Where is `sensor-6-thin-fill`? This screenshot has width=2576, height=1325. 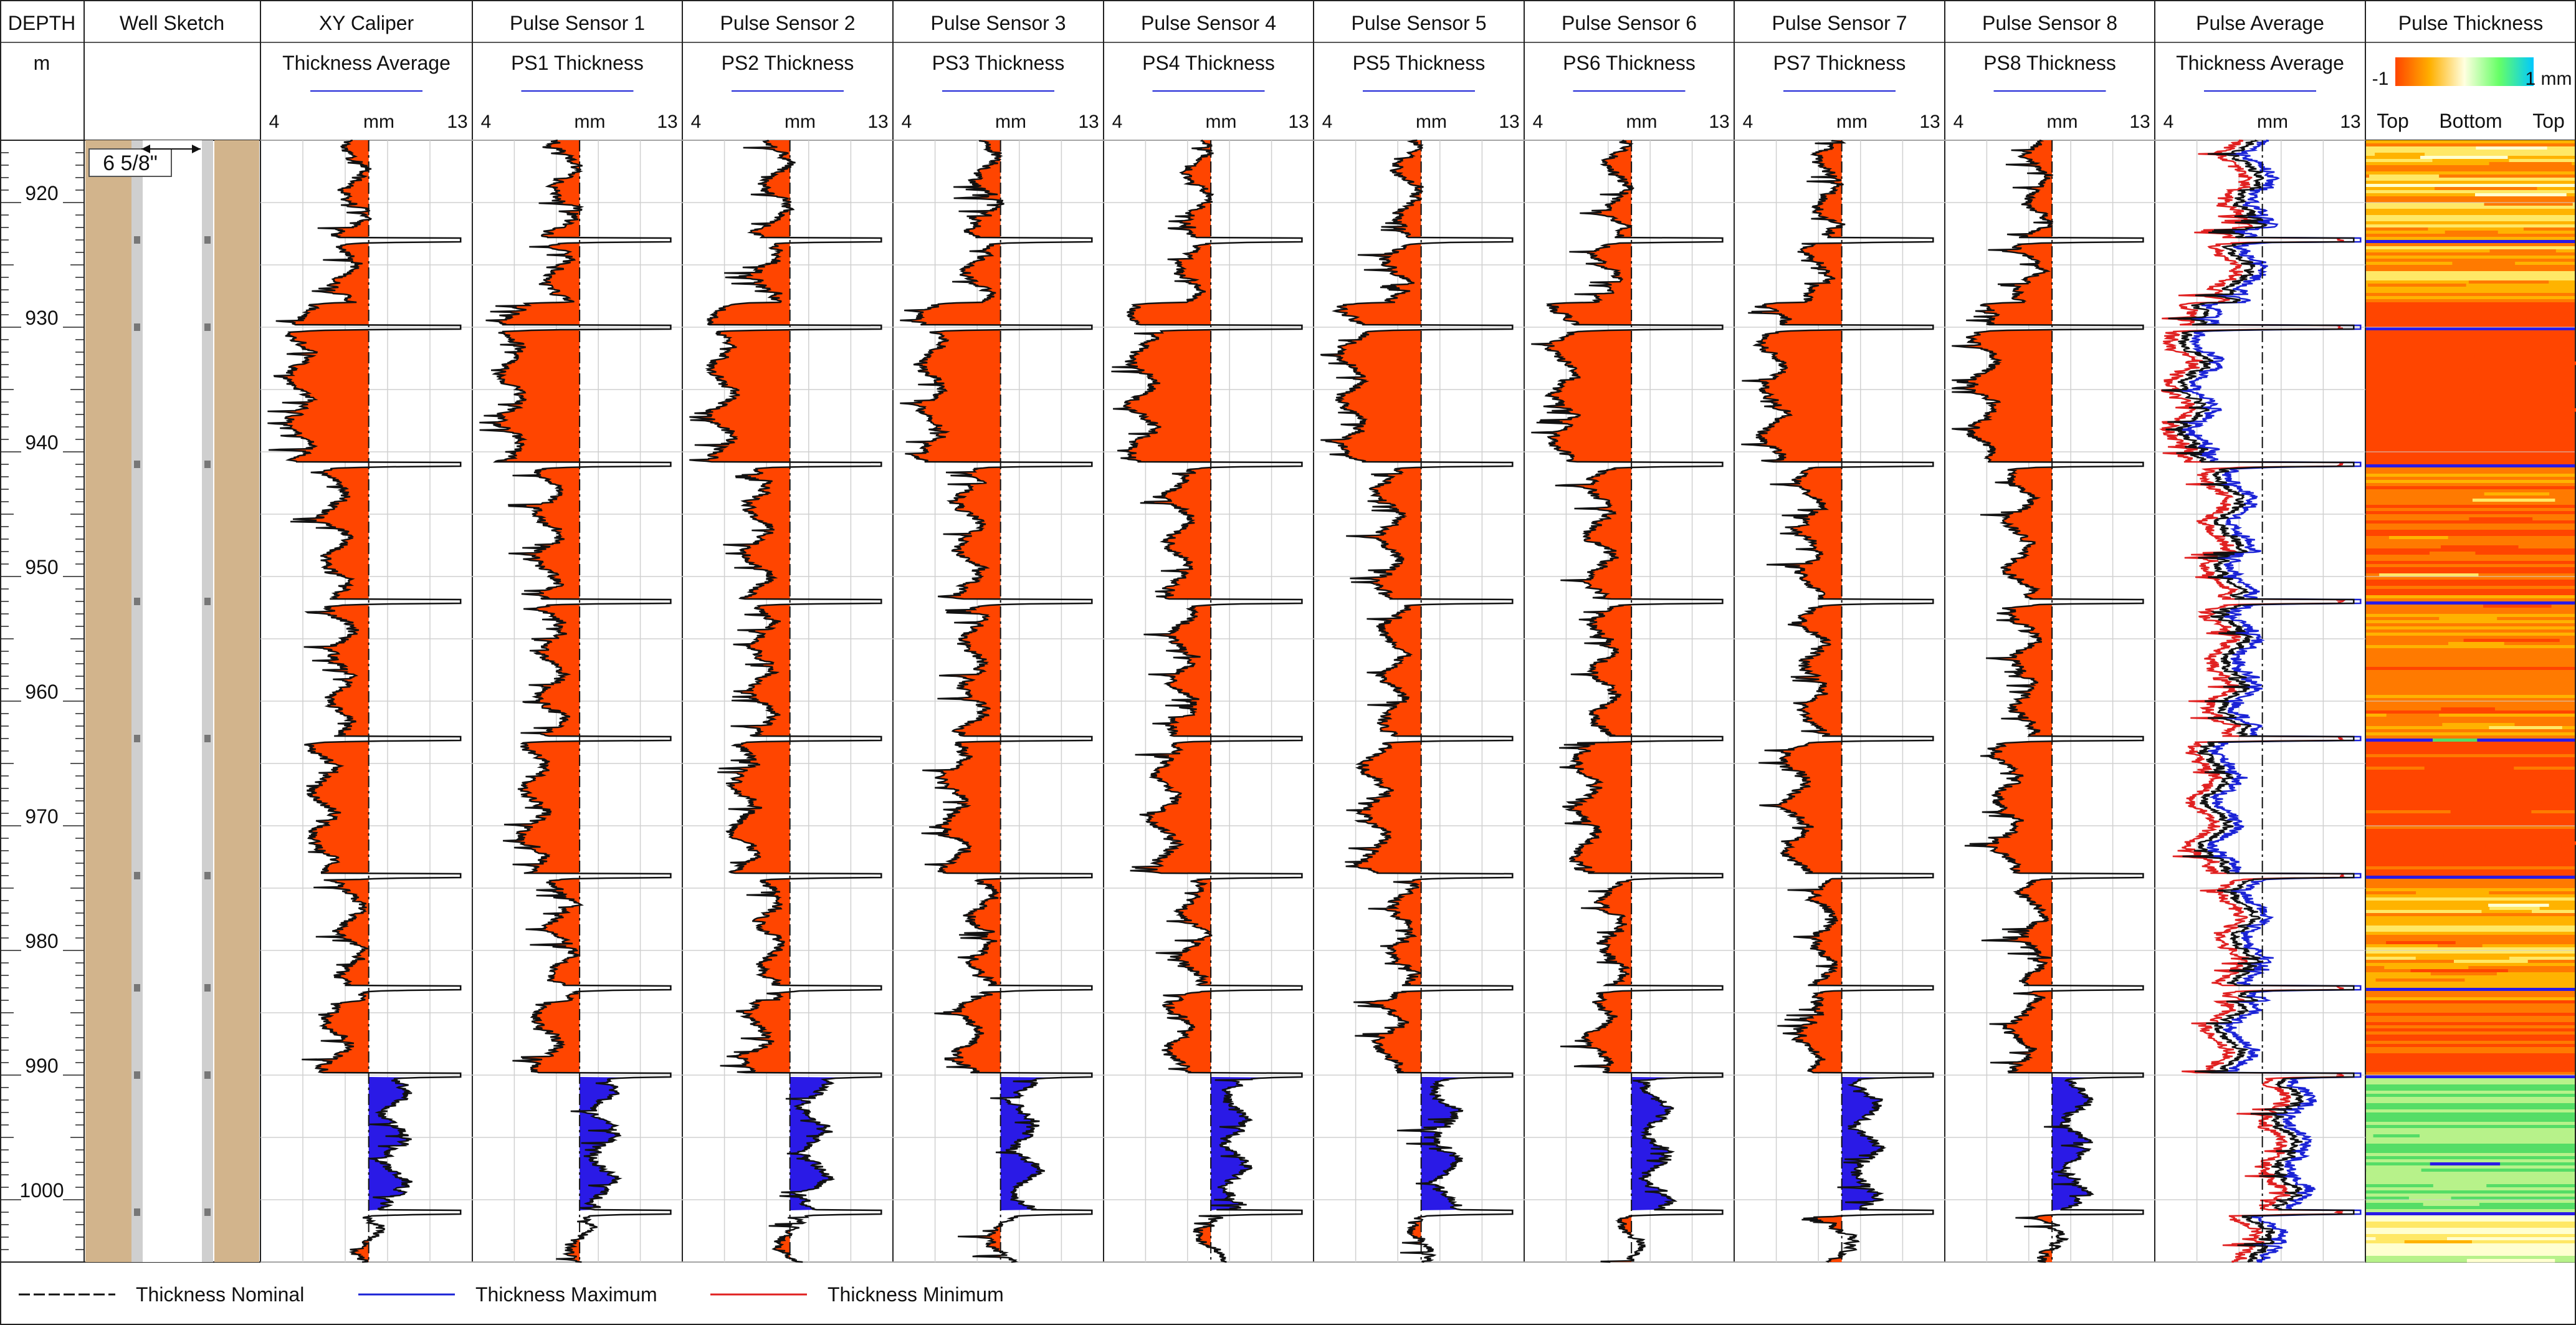
sensor-6-thin-fill is located at coordinates (1582, 701).